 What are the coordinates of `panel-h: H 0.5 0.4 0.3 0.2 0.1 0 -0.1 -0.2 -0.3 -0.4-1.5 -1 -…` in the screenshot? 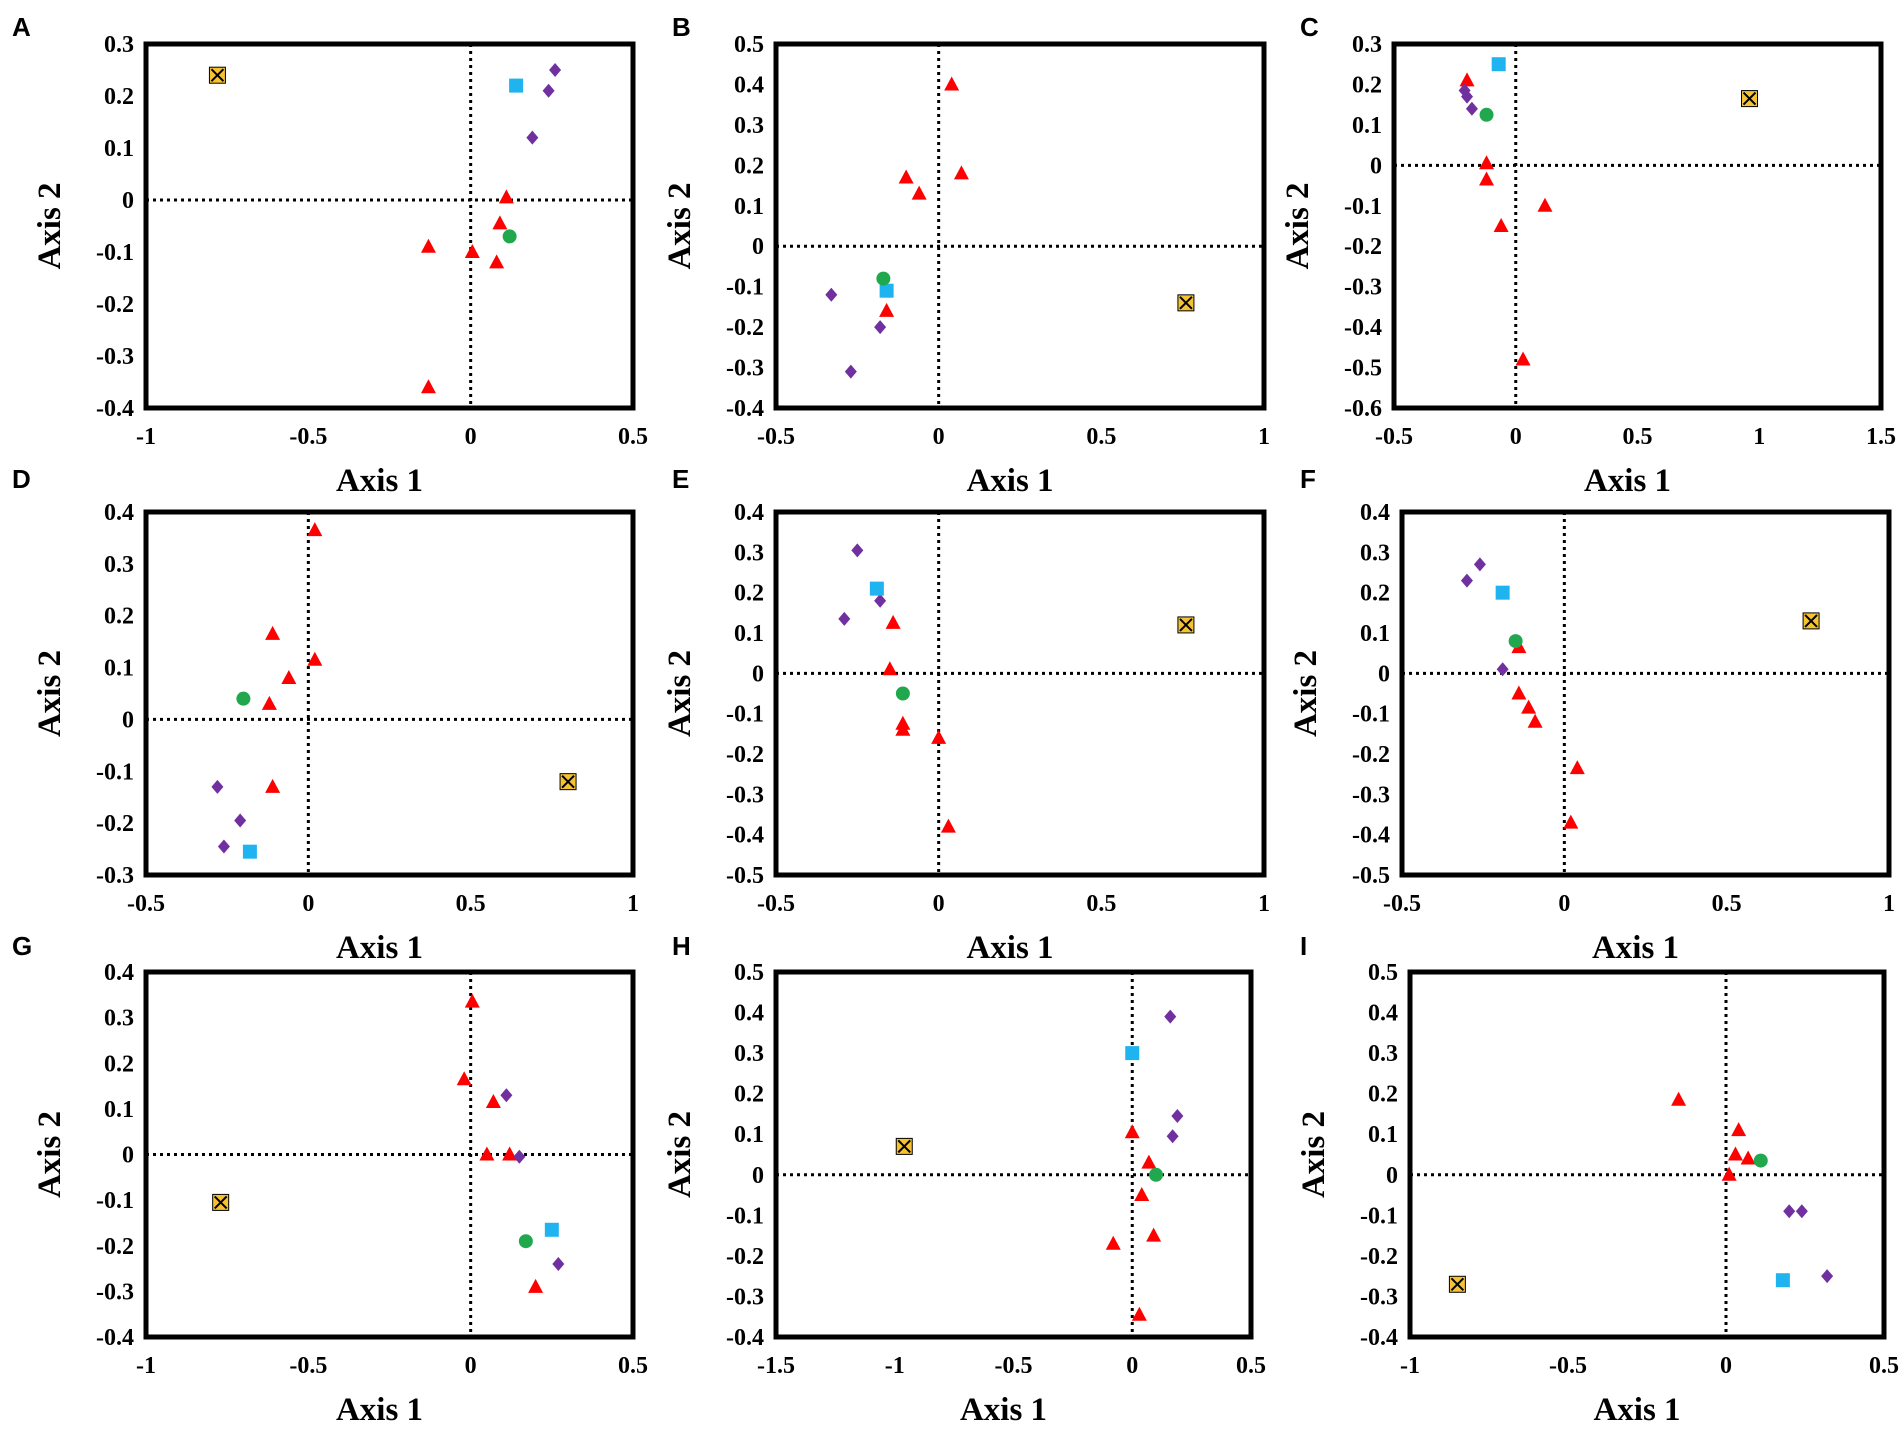 It's located at (964, 1179).